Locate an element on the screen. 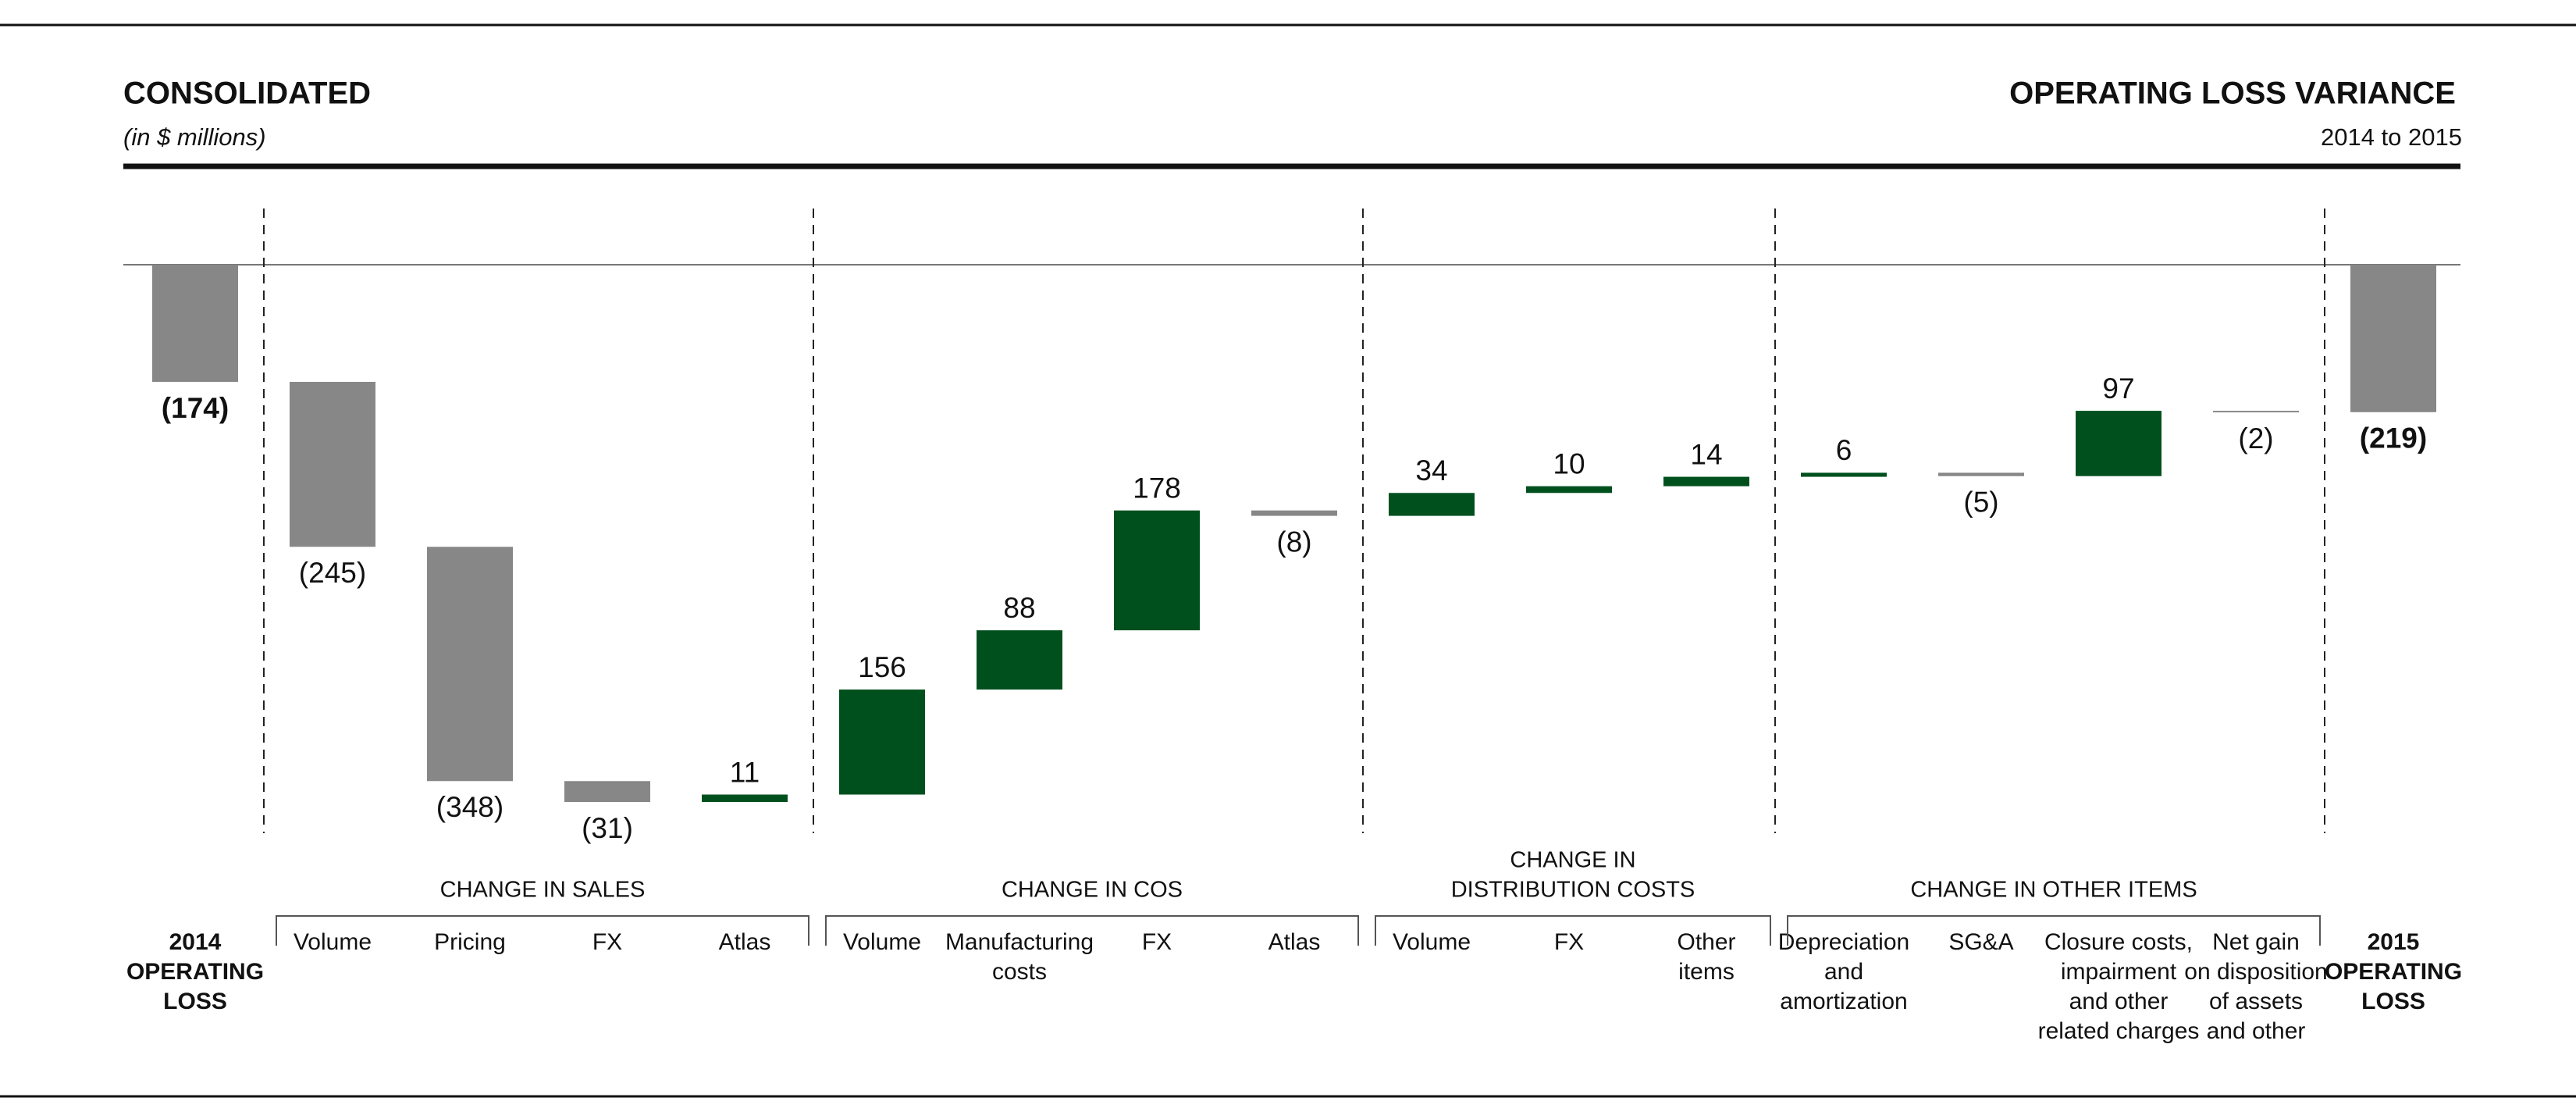  category-label: on disposition is located at coordinates (2255, 972).